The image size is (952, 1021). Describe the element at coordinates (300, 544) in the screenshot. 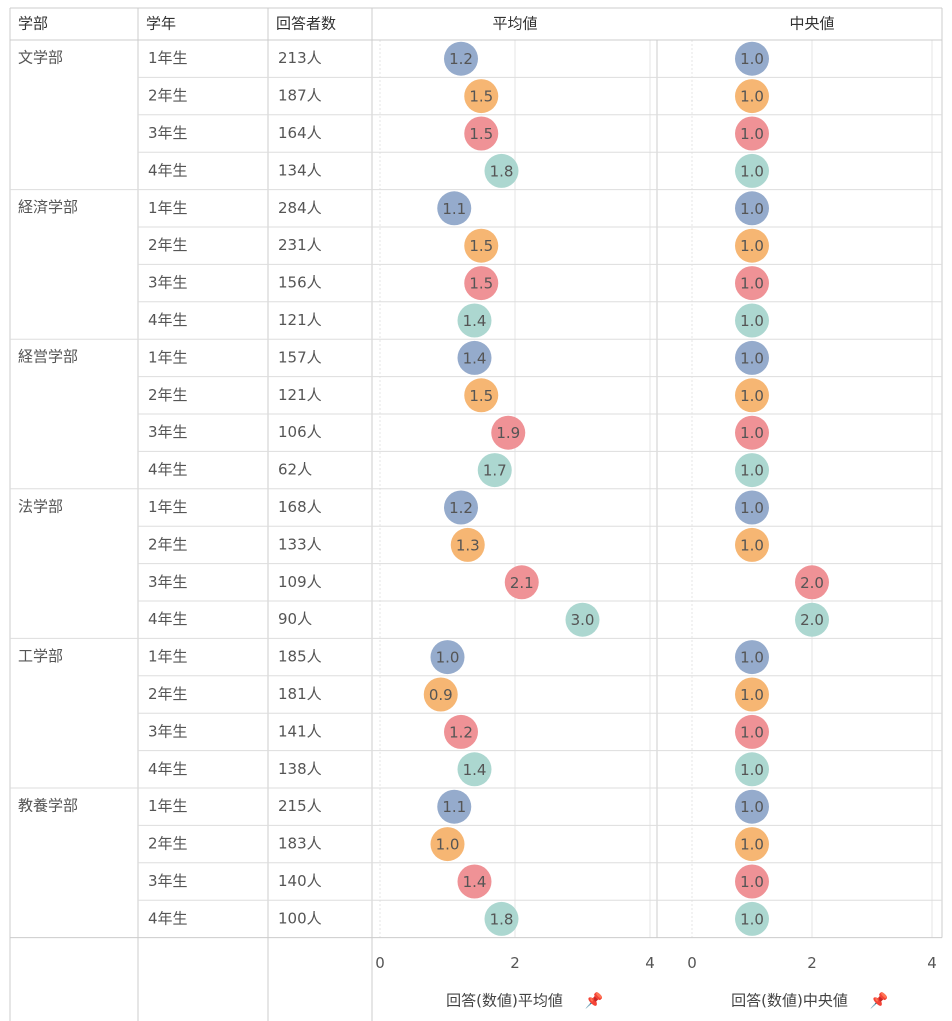

I see `respondents: 133人` at that location.